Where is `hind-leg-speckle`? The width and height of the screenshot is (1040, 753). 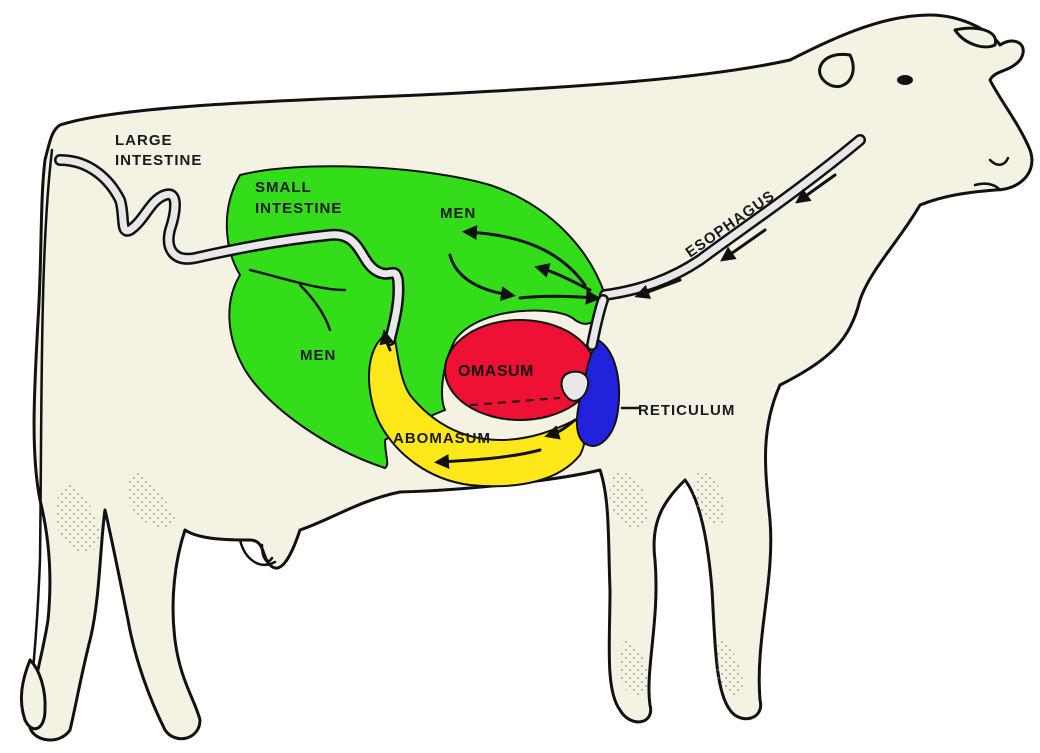
hind-leg-speckle is located at coordinates (77, 516).